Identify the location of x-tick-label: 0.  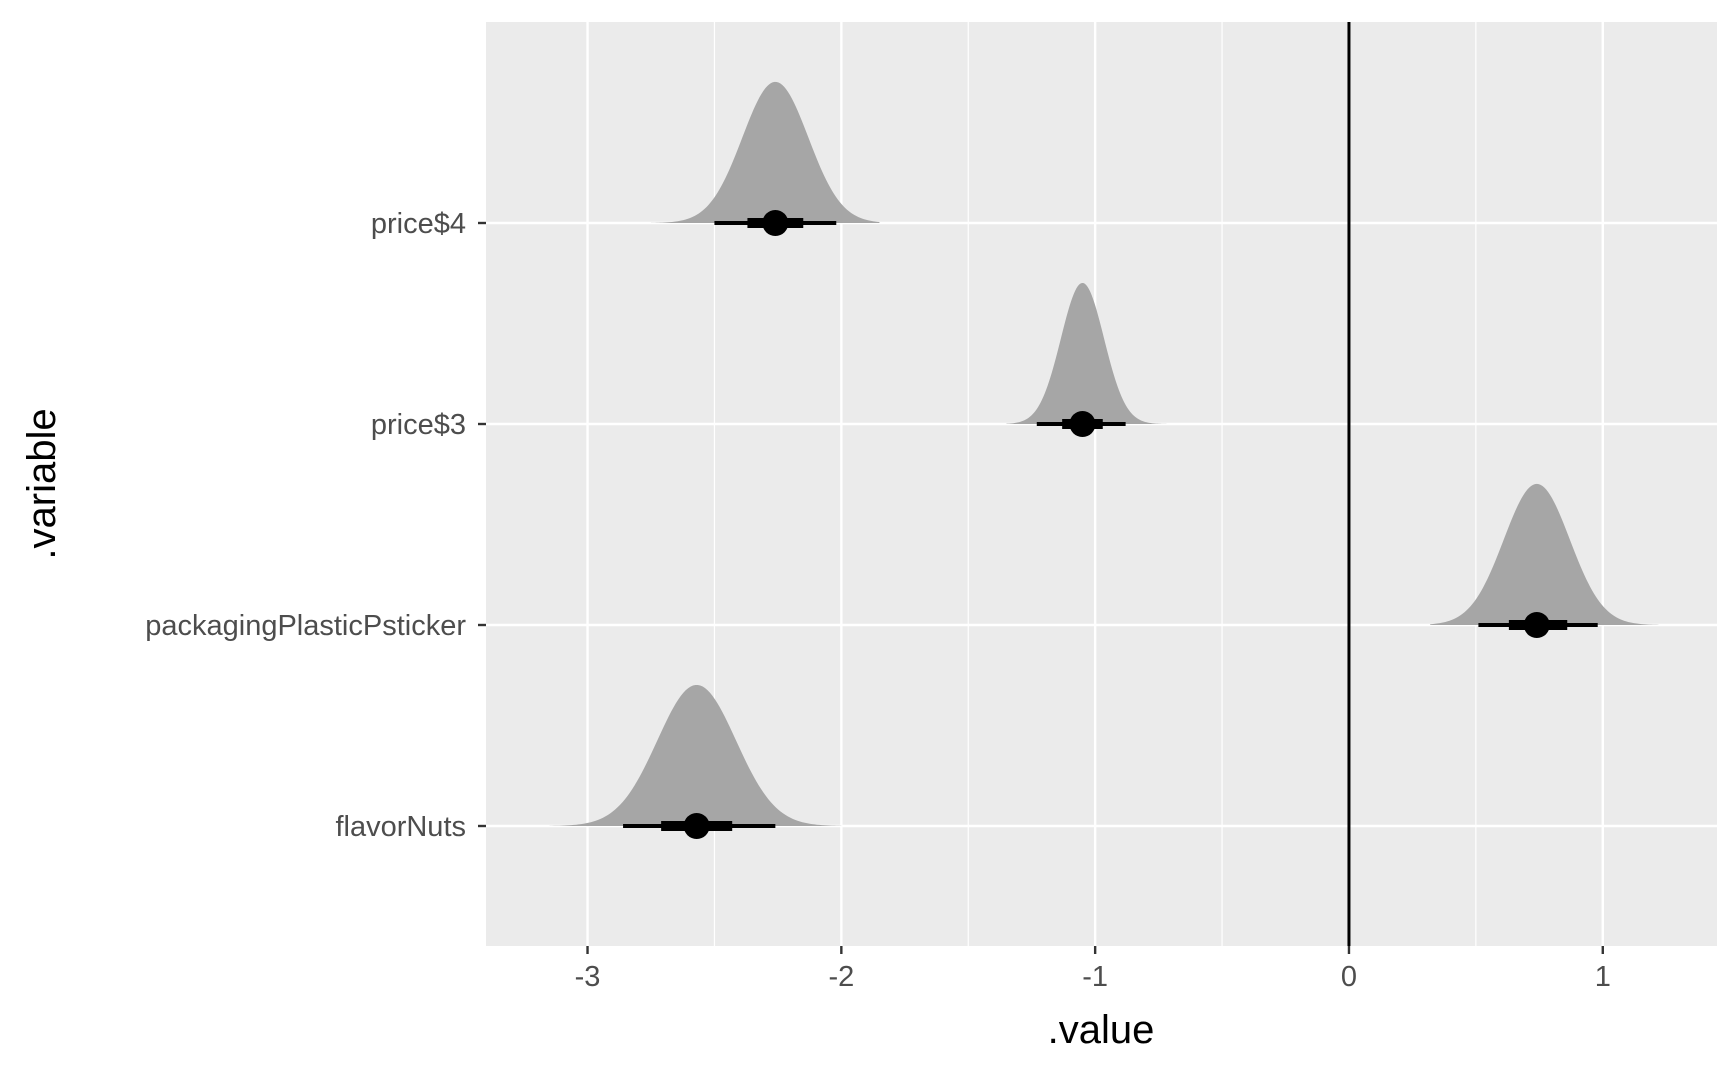
(1349, 977).